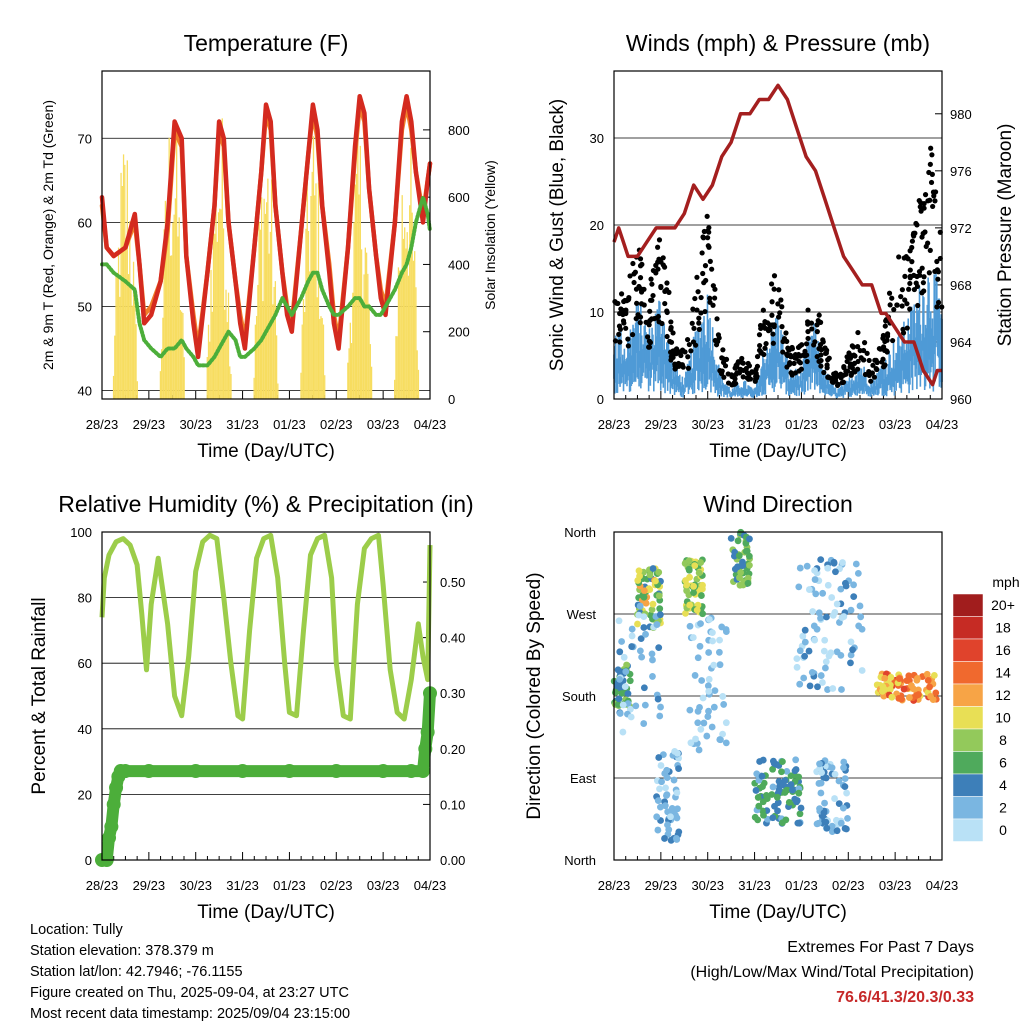 The image size is (1024, 1025). Describe the element at coordinates (1003, 785) in the screenshot. I see `legend-label: 4` at that location.